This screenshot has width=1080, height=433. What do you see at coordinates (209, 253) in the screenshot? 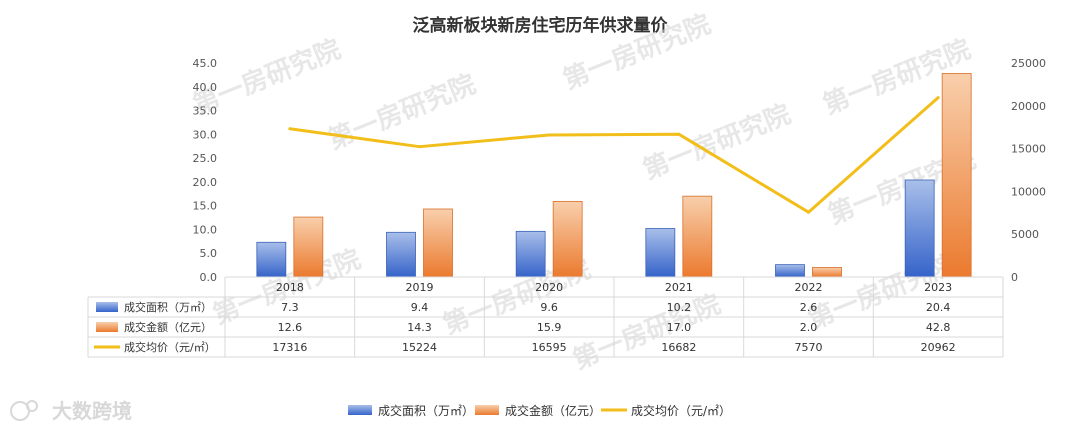
I see `left-axis-tick: 5.0` at bounding box center [209, 253].